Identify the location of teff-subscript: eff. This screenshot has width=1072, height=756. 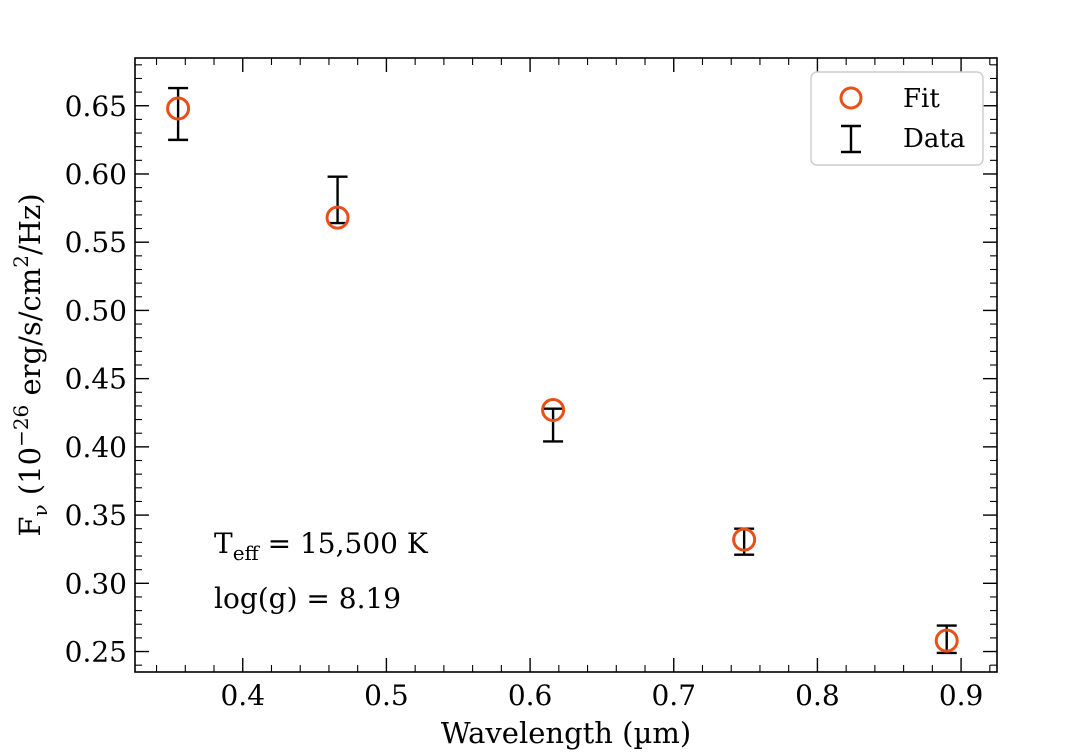
(247, 553).